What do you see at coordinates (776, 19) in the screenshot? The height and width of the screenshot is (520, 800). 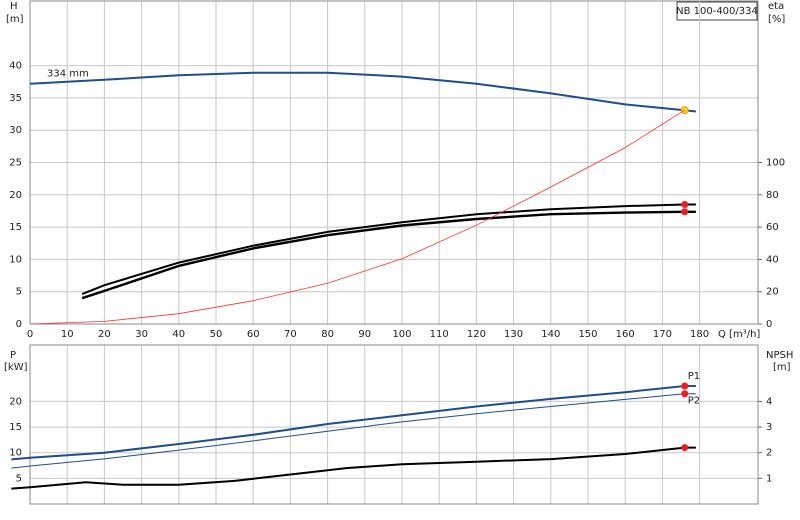 I see `y2-unit: [%]` at bounding box center [776, 19].